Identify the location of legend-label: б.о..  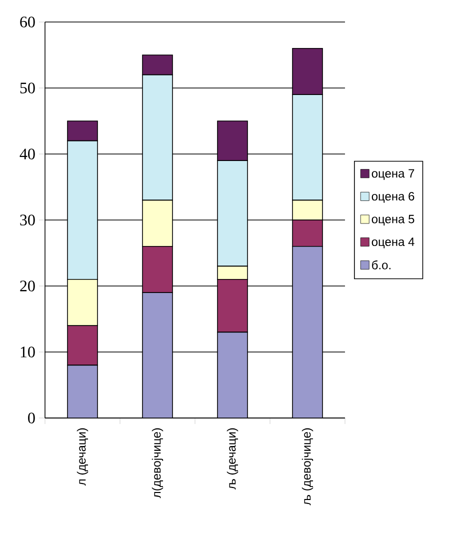
(381, 265).